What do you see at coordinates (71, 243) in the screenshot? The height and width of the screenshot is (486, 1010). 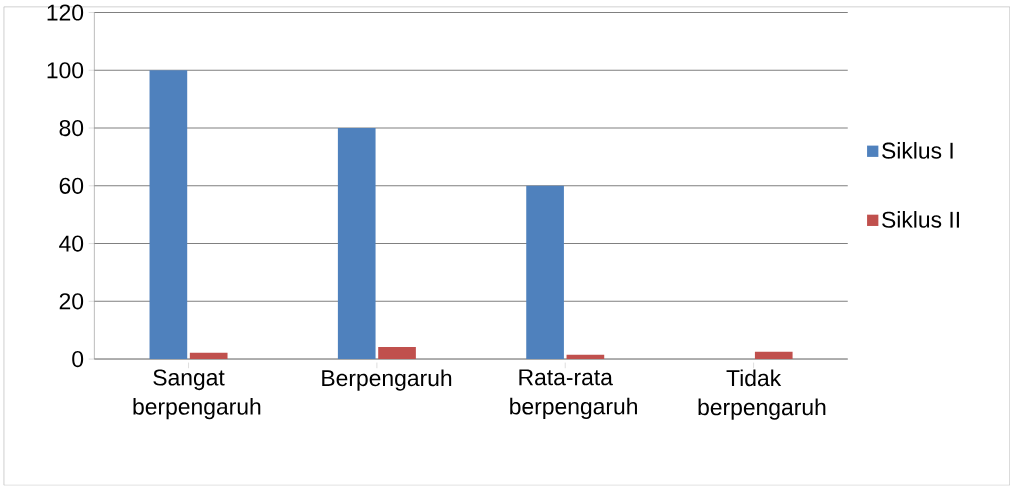 I see `y-tick-label: 40` at bounding box center [71, 243].